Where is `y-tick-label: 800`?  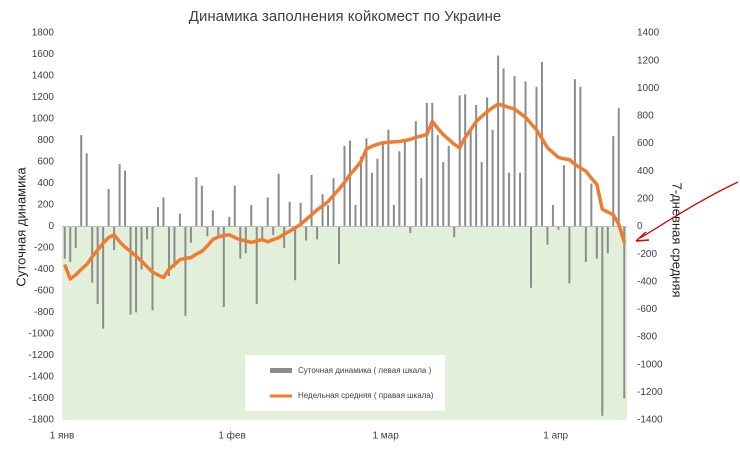
y-tick-label: 800 is located at coordinates (45, 140).